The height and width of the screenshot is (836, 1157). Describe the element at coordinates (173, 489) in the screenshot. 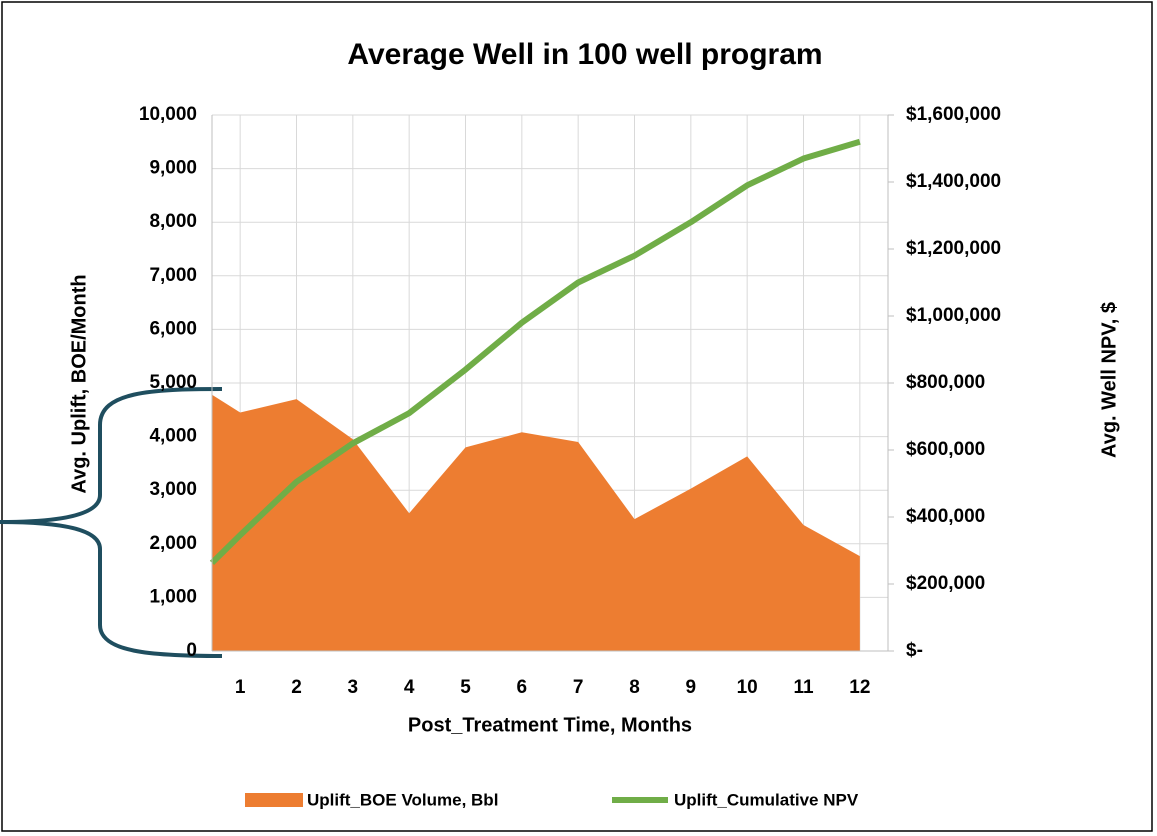

I see `y-tick-label: 3,000` at that location.